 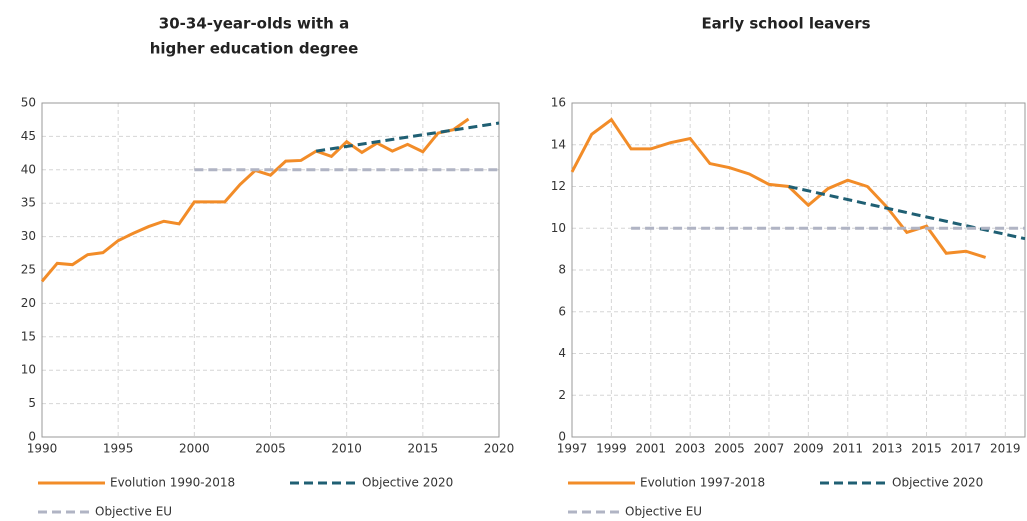 What do you see at coordinates (28, 203) in the screenshot?
I see `y-tick-label: 35` at bounding box center [28, 203].